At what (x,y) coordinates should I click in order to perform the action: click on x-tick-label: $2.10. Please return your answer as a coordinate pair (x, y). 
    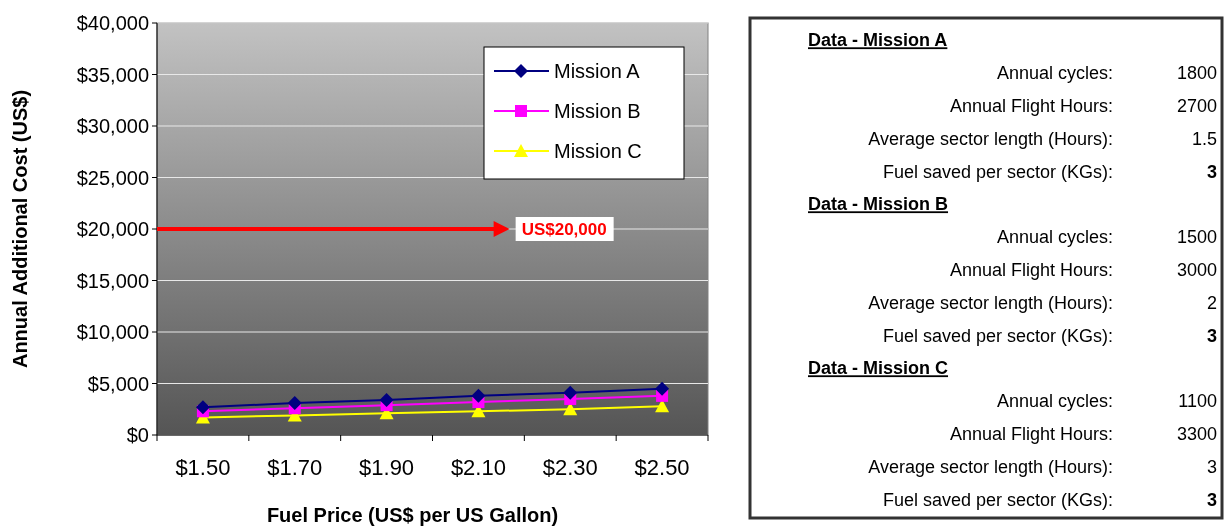
    Looking at the image, I should click on (478, 467).